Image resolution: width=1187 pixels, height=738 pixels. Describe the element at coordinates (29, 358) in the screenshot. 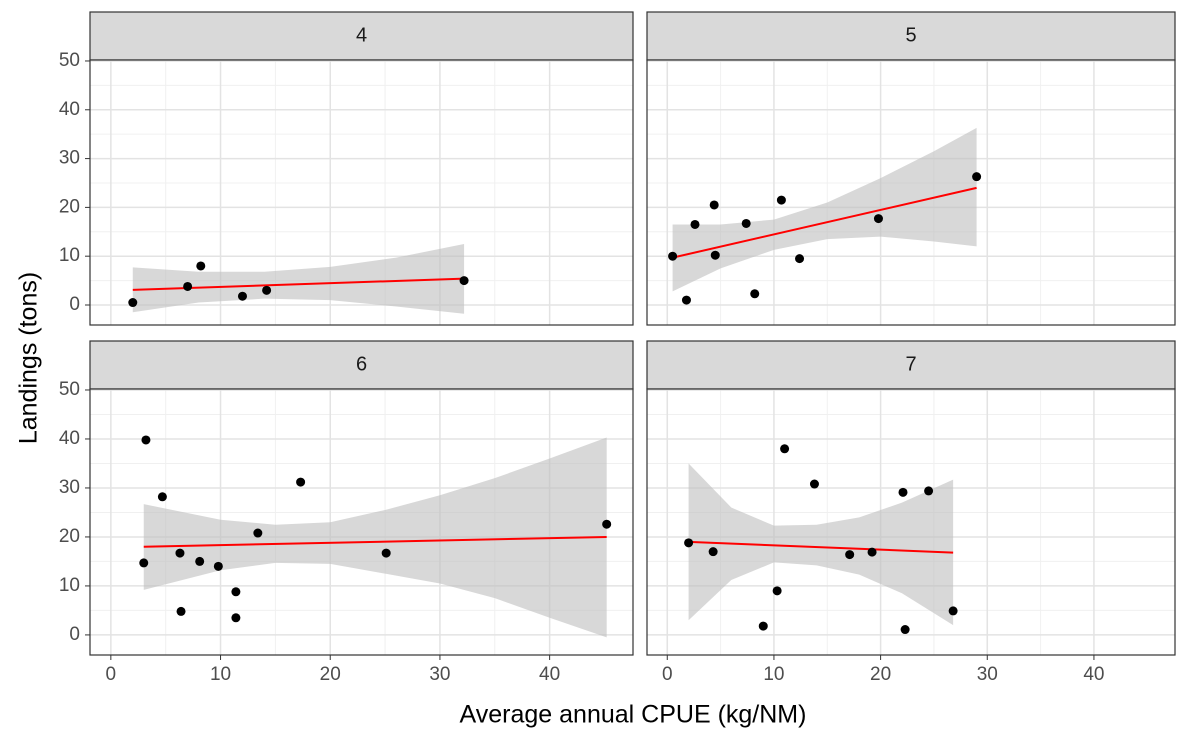

I see `y-axis-title: Landings (tons)` at that location.